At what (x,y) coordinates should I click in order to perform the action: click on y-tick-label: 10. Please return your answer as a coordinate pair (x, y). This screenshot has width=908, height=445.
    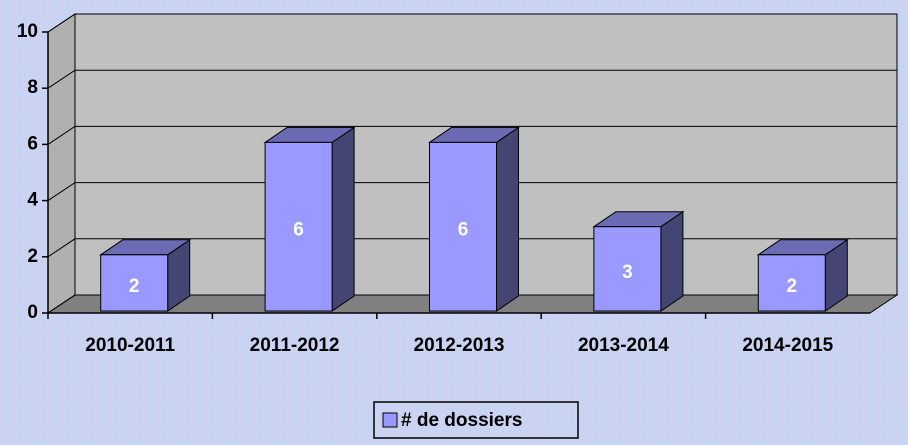
    Looking at the image, I should click on (27, 31).